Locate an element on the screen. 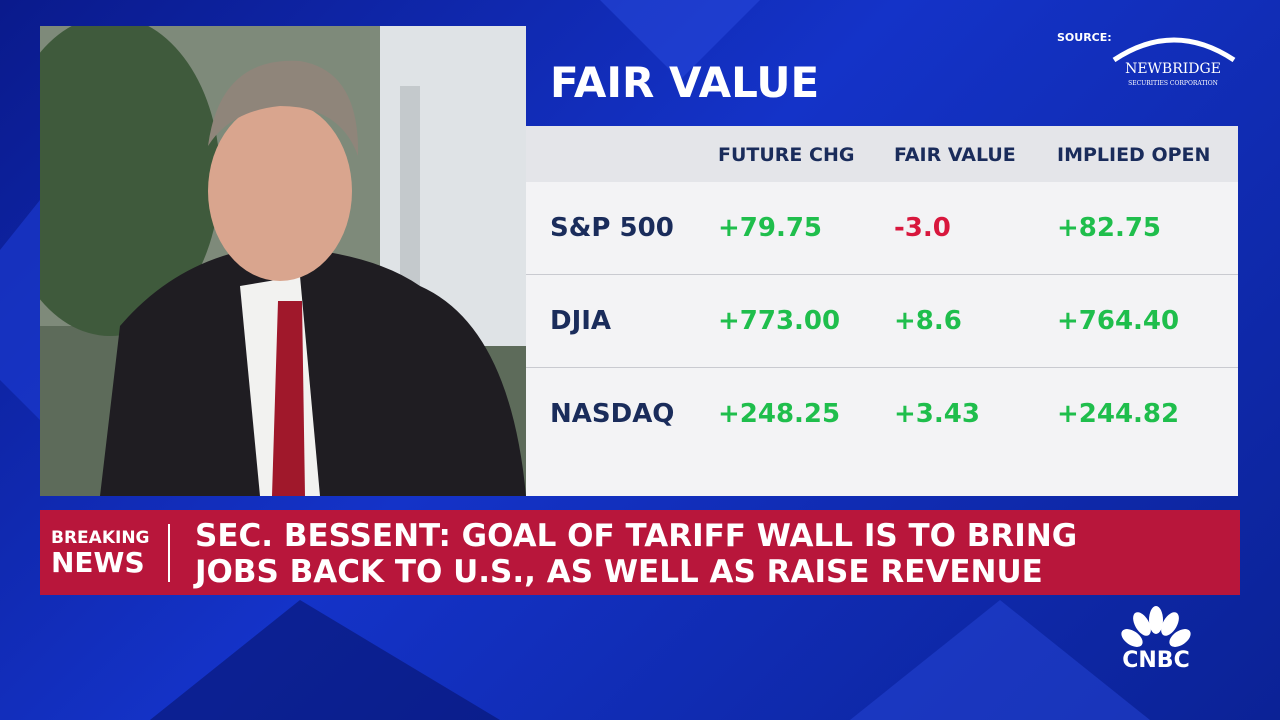 This screenshot has height=720, width=1280. table-row: NASDAQ +248.25 +3.43 +244.82 is located at coordinates (882, 414).